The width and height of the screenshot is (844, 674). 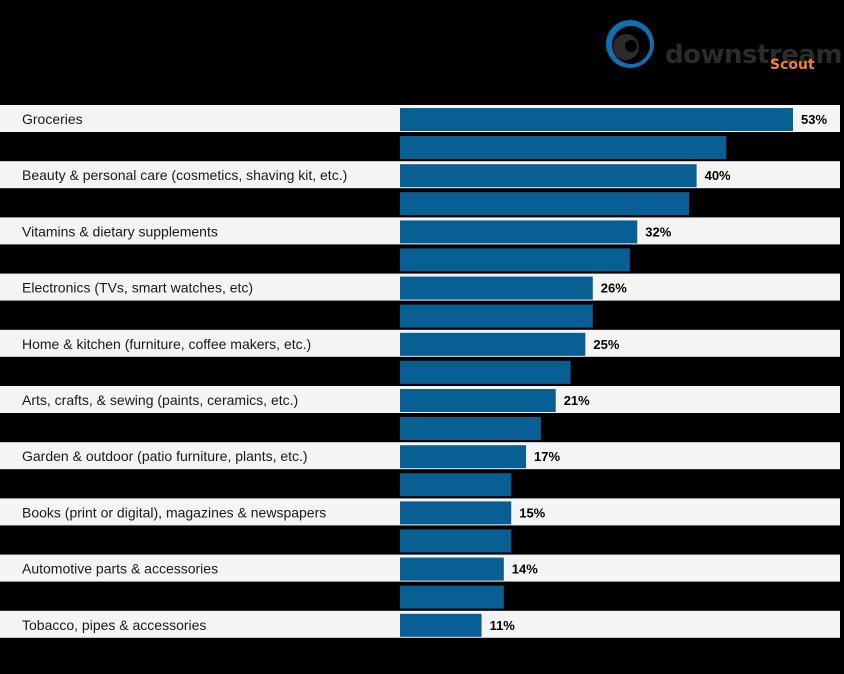 What do you see at coordinates (120, 569) in the screenshot?
I see `category-label-8: Automotive parts & accessories` at bounding box center [120, 569].